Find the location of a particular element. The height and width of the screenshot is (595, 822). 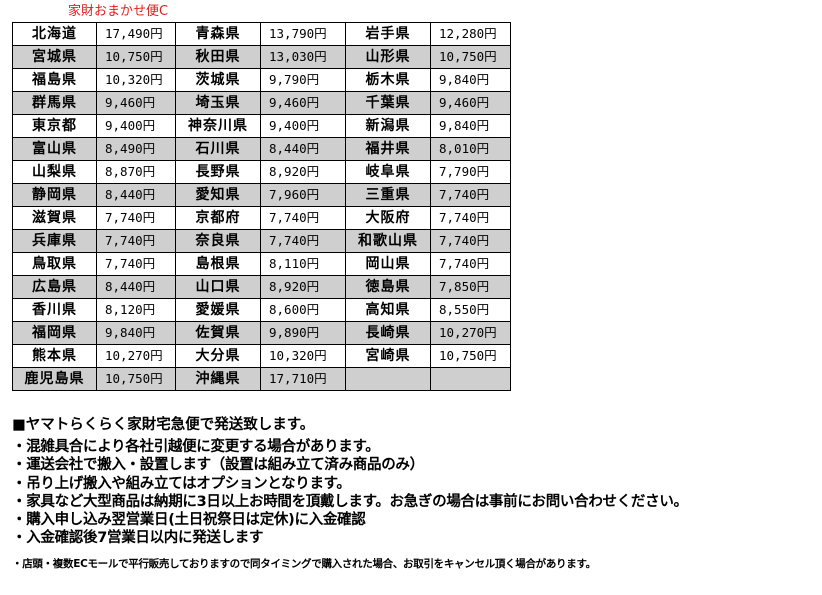

prefecture-cell: 愛媛県 is located at coordinates (218, 310).